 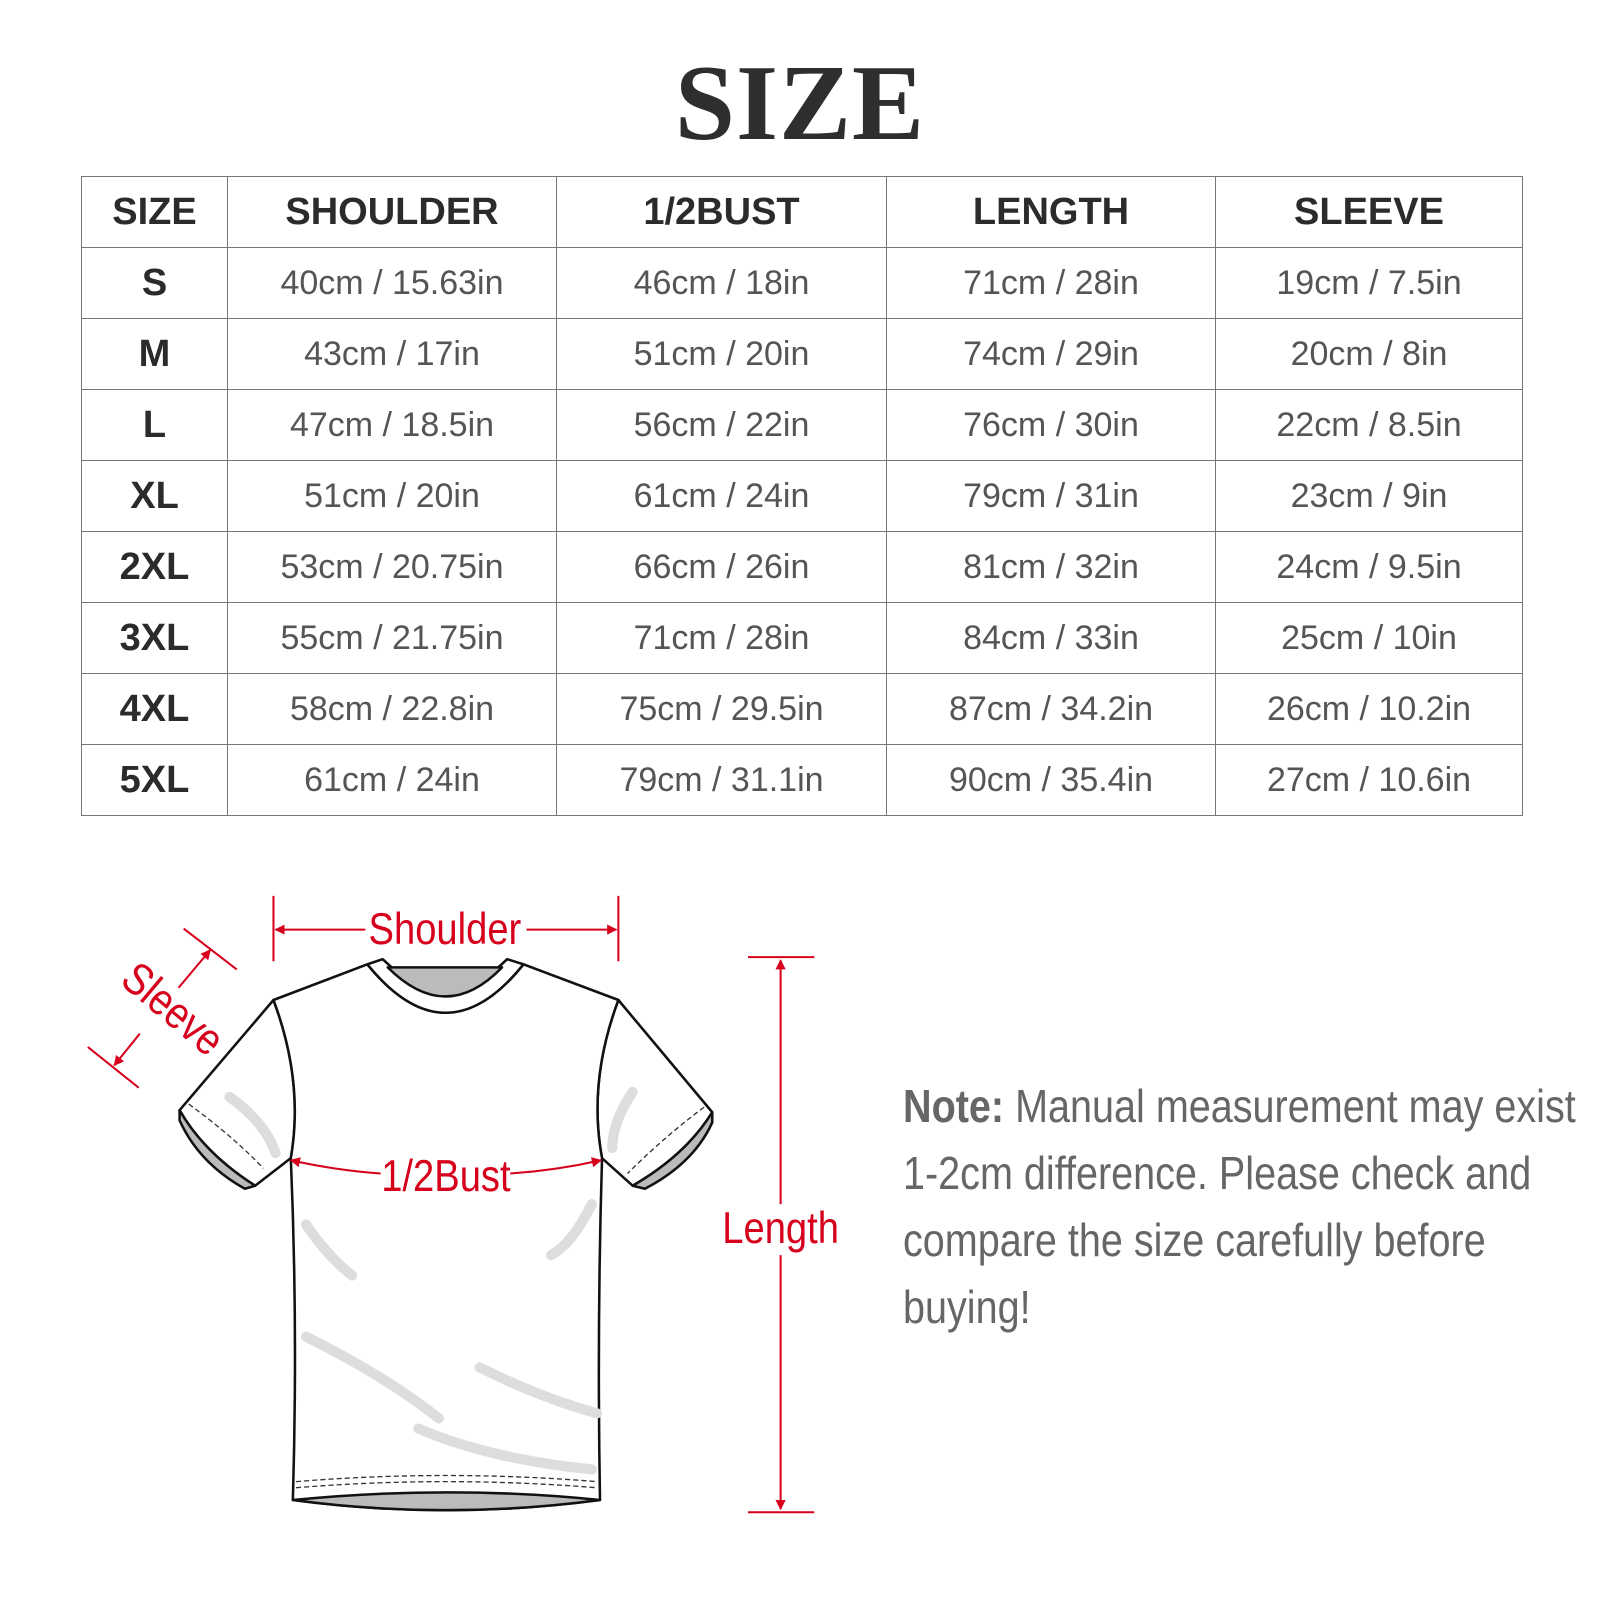 What do you see at coordinates (173, 1009) in the screenshot?
I see `sleeve-label: Sleeve` at bounding box center [173, 1009].